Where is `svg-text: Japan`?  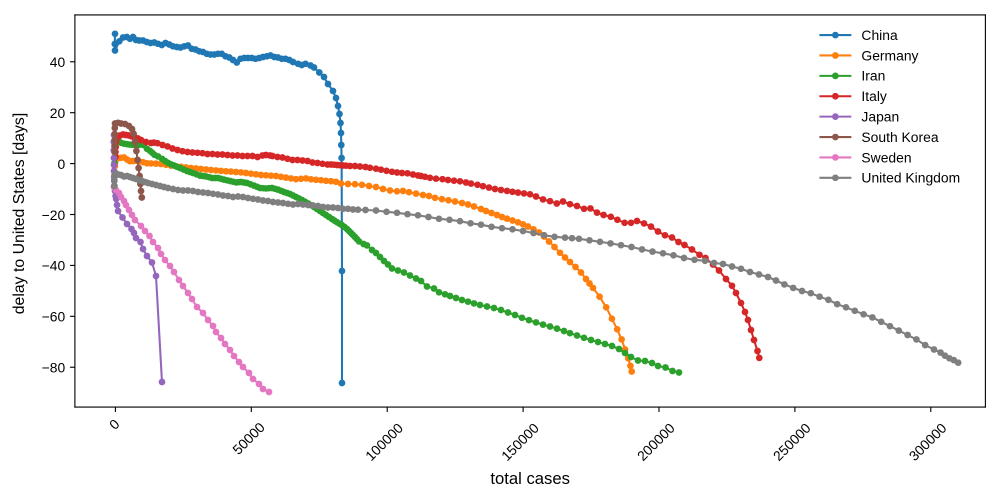
svg-text: Japan is located at coordinates (880, 116).